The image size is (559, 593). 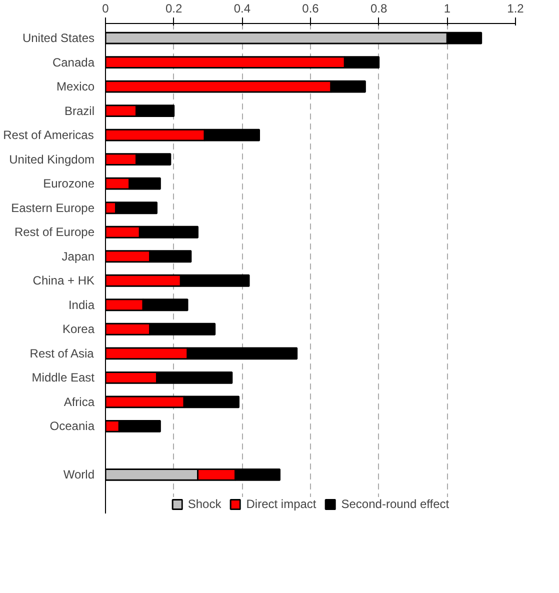 I want to click on y-tick-label: Africa, so click(x=79, y=401).